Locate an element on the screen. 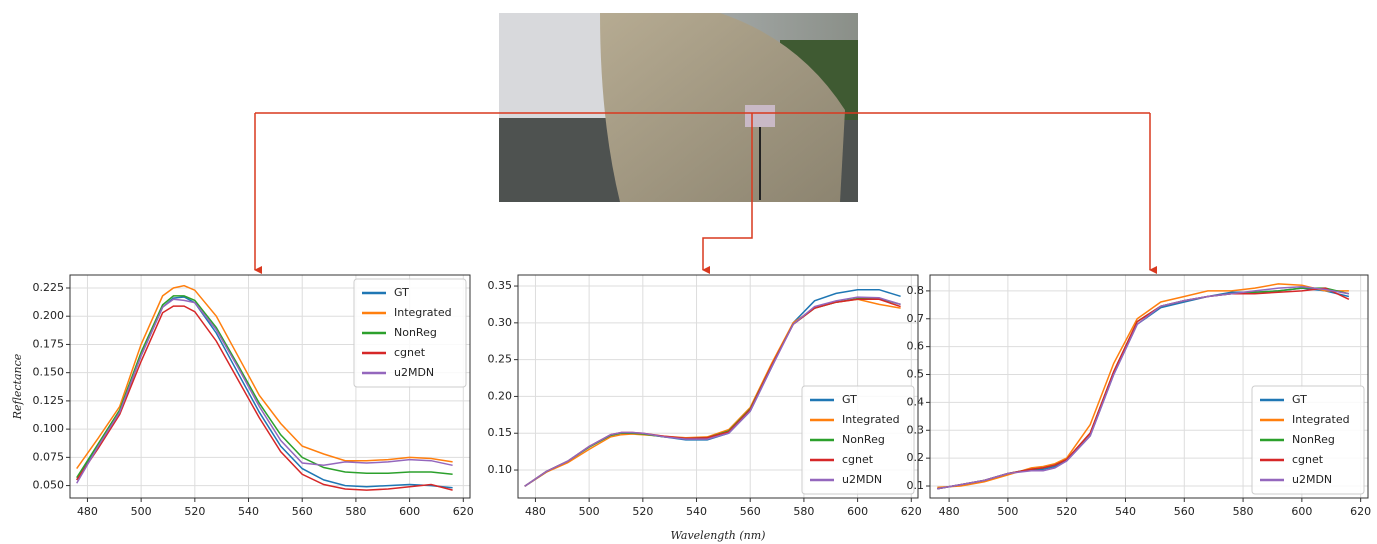 The width and height of the screenshot is (1377, 544). y-tick-label: 0.20 is located at coordinates (500, 395).